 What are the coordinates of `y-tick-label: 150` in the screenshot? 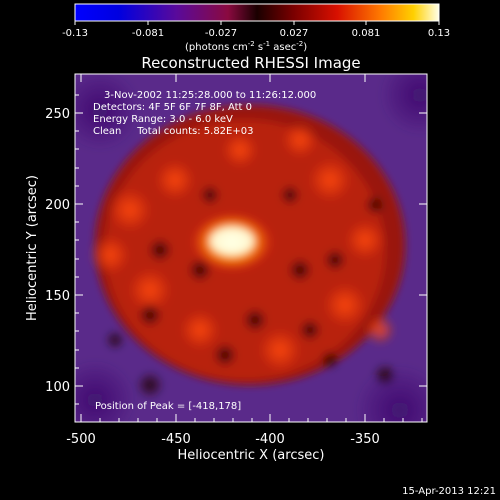 It's located at (57, 296).